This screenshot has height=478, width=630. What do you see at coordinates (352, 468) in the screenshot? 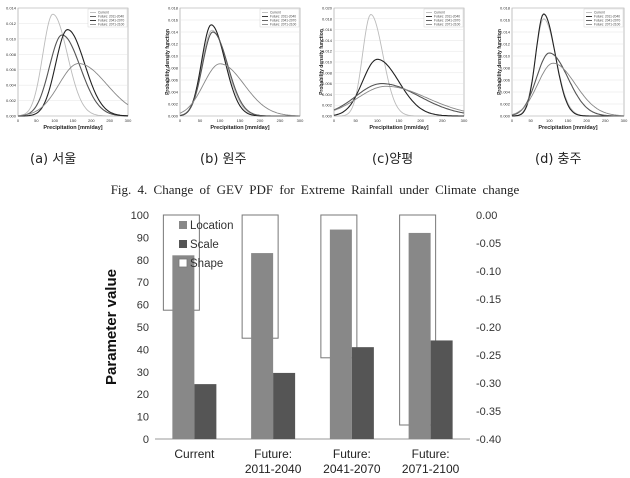
I see `x-category-label: 2041-2070` at bounding box center [352, 468].